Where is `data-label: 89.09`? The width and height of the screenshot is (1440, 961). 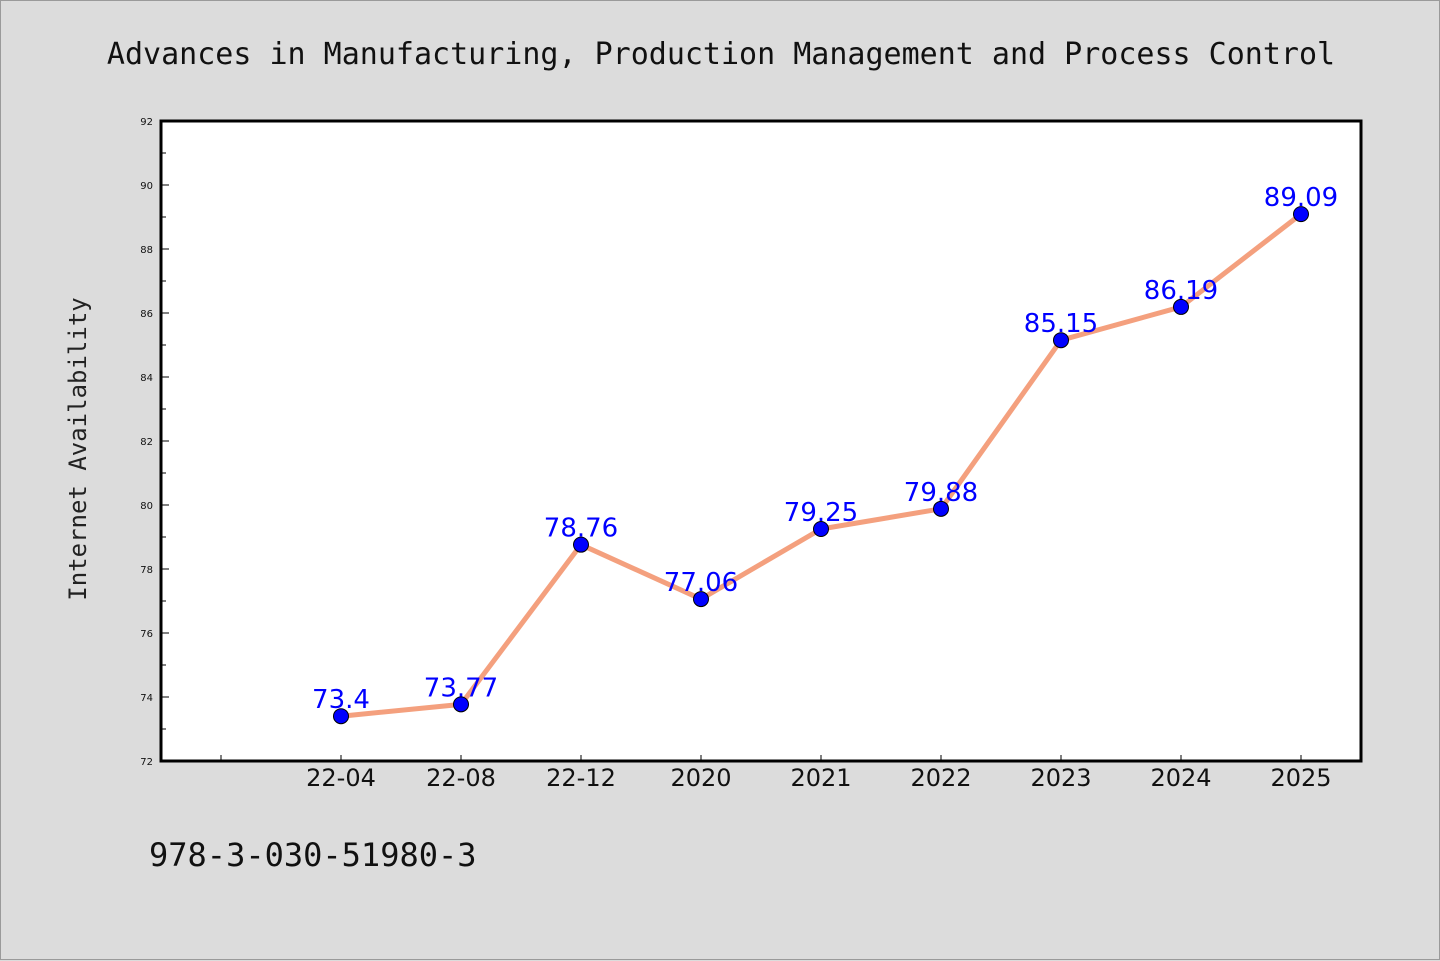 data-label: 89.09 is located at coordinates (1301, 198).